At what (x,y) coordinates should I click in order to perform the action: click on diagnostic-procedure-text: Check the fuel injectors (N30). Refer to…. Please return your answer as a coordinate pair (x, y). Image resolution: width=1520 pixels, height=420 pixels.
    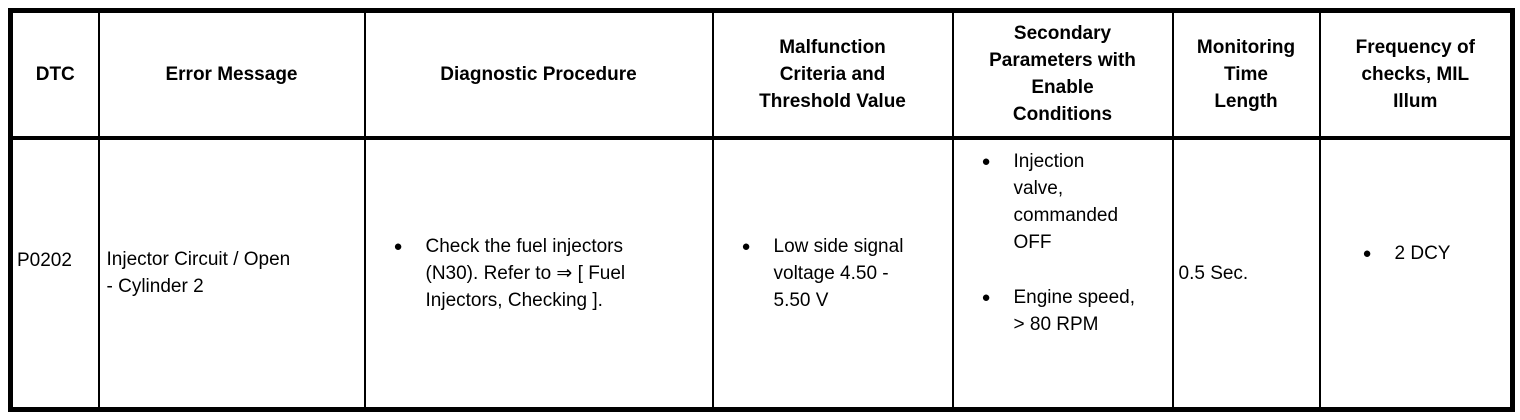
    Looking at the image, I should click on (525, 273).